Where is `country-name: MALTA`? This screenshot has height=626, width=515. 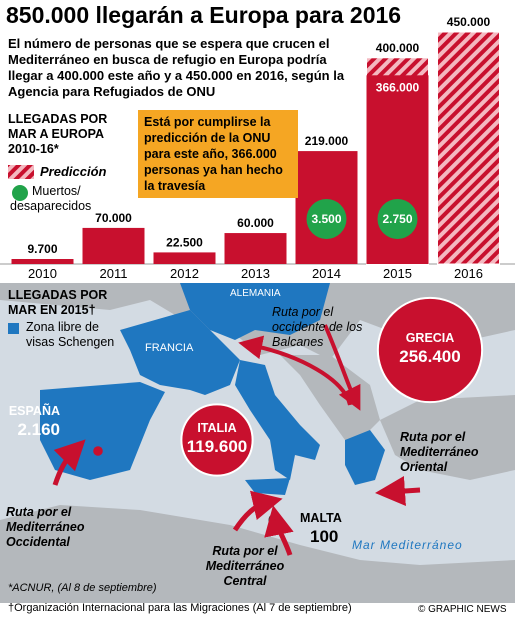 country-name: MALTA is located at coordinates (321, 518).